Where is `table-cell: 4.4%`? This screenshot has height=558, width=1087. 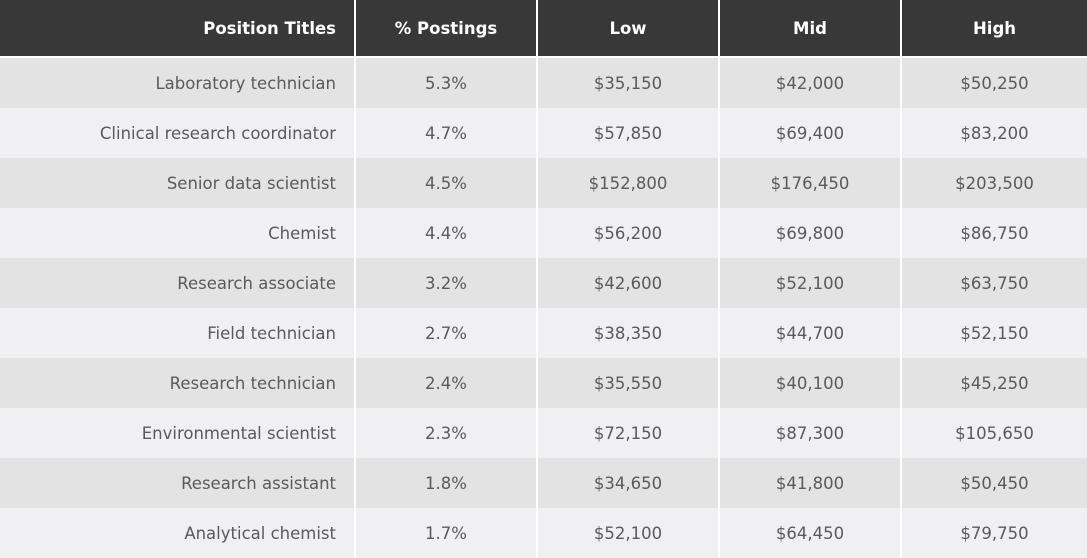
table-cell: 4.4% is located at coordinates (445, 233).